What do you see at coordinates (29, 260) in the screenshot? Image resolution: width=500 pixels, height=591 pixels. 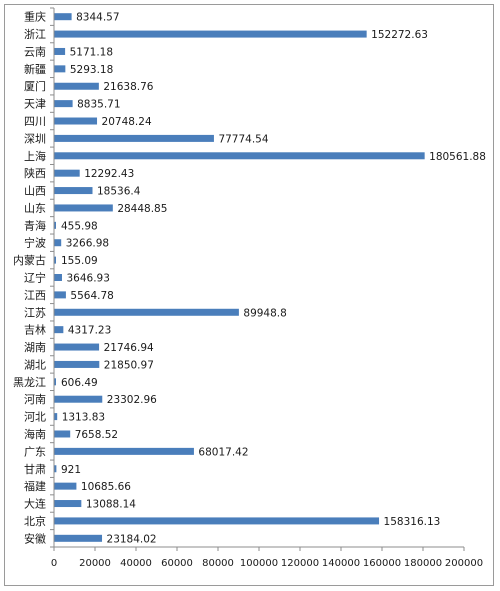 I see `category-label: 内蒙古` at bounding box center [29, 260].